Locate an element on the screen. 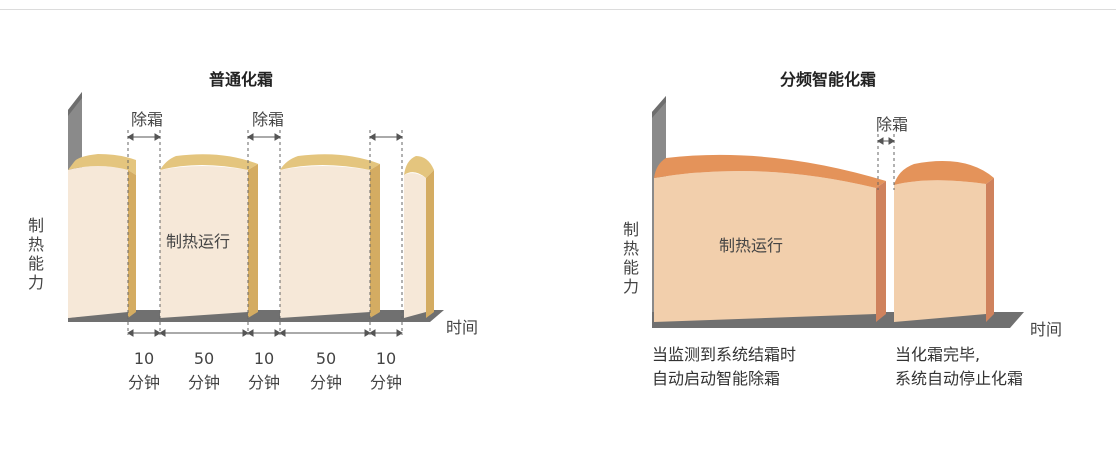 This screenshot has width=1116, height=455. left-y-axis-label: 制热能力 is located at coordinates (35, 254).